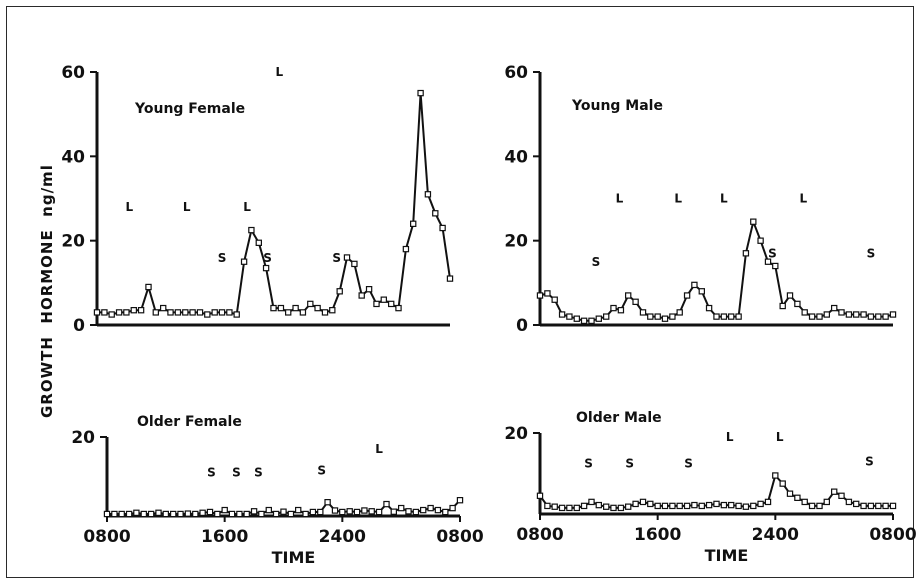 The height and width of the screenshot is (586, 922). Describe the element at coordinates (657, 535) in the screenshot. I see `x-tick-label: 1600` at that location.